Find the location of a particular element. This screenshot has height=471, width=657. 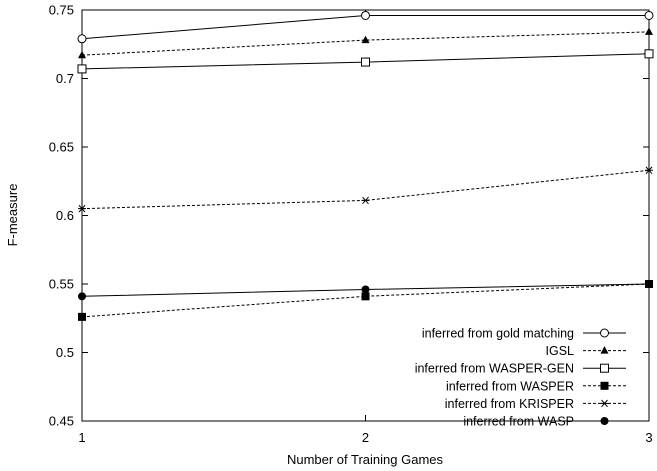

x-tick-label: 2 is located at coordinates (365, 437).